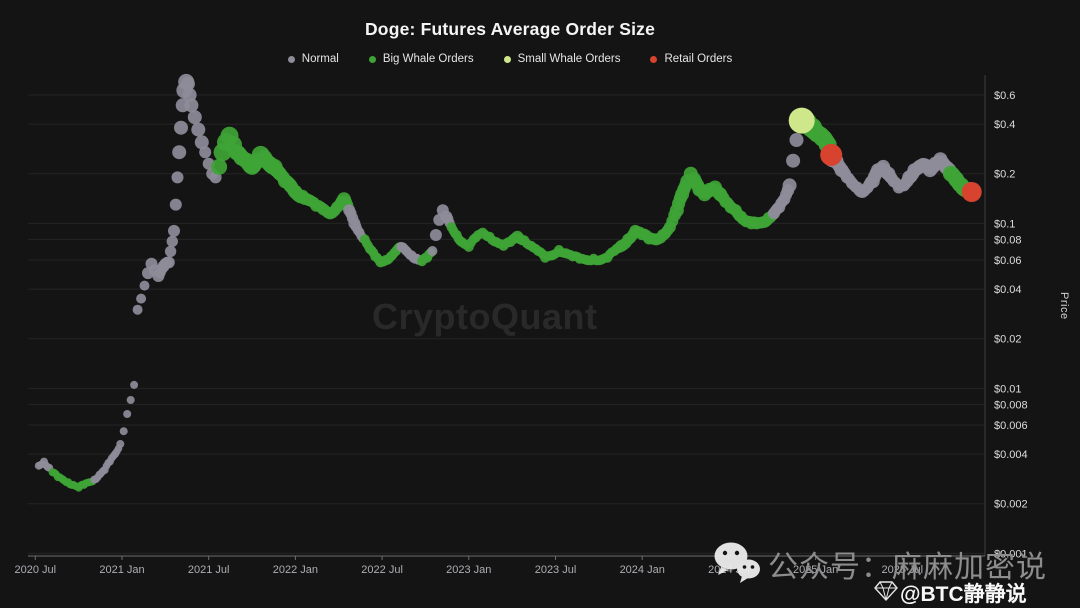 The width and height of the screenshot is (1080, 608). What do you see at coordinates (556, 570) in the screenshot?
I see `x-tick-label: 2023 Jul` at bounding box center [556, 570].